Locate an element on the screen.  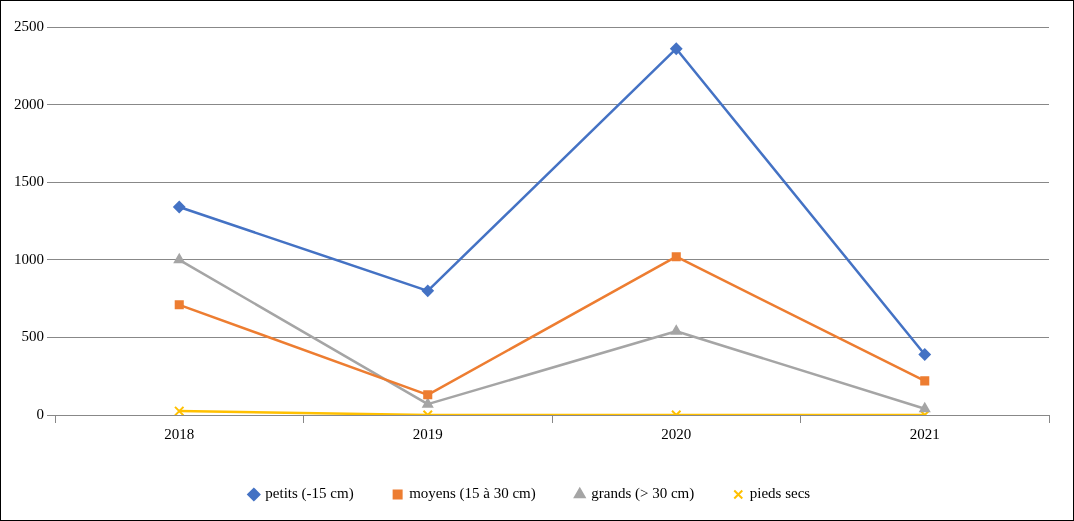
x-tick-label: 2020 is located at coordinates (676, 433).